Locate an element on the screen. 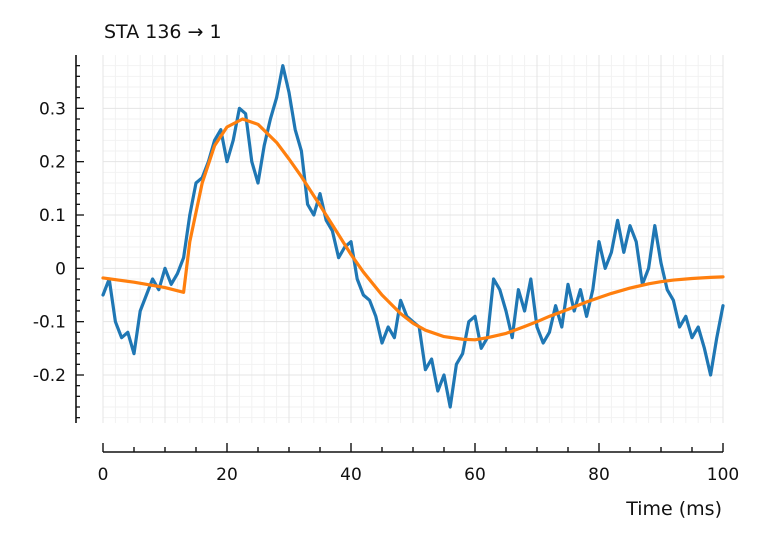 Image resolution: width=764 pixels, height=544 pixels. x-tick-label: 40 is located at coordinates (351, 475).